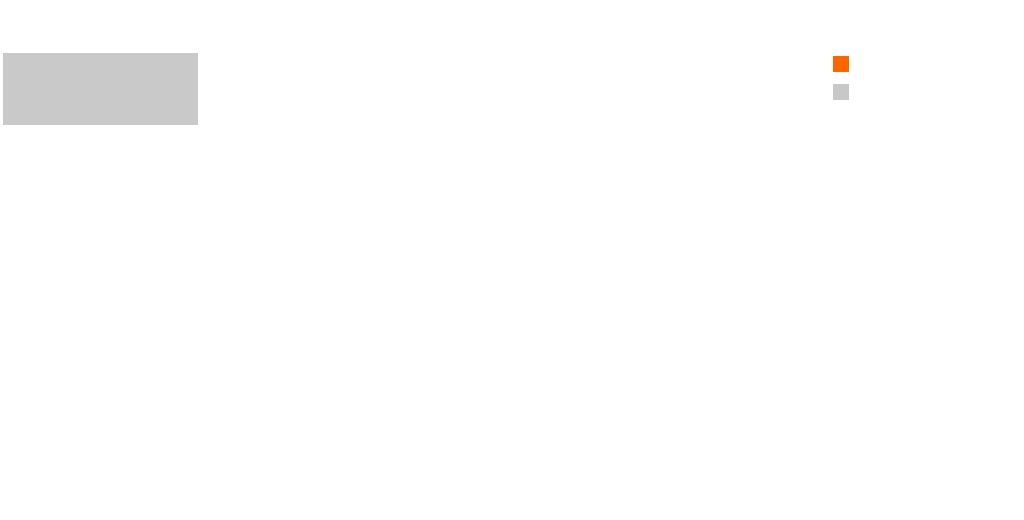  I want to click on legend-sd-swatch, so click(841, 92).